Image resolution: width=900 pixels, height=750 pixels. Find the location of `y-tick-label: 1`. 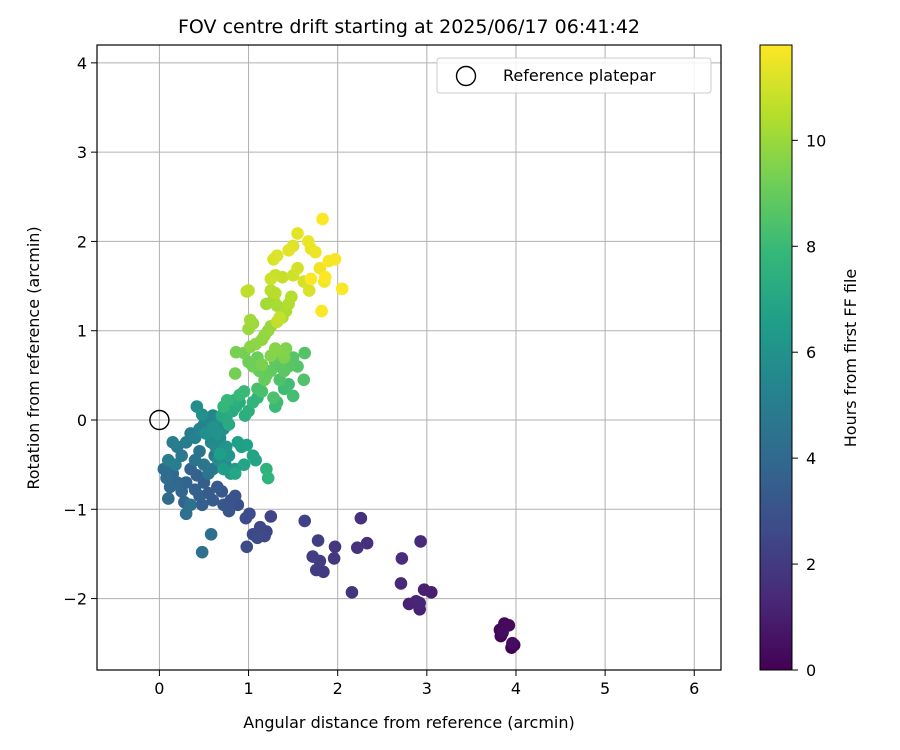

y-tick-label: 1 is located at coordinates (82, 331).